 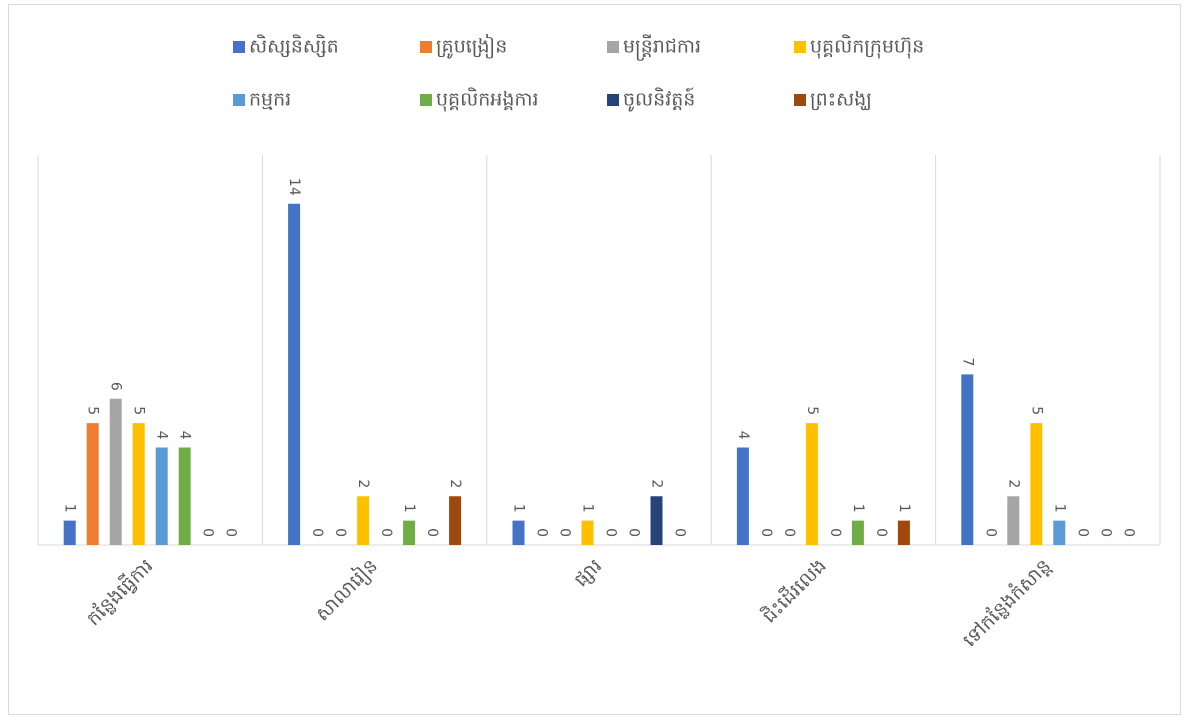 What do you see at coordinates (294, 46) in the screenshot?
I see `legend-label: សិស្សនិស្សិត` at bounding box center [294, 46].